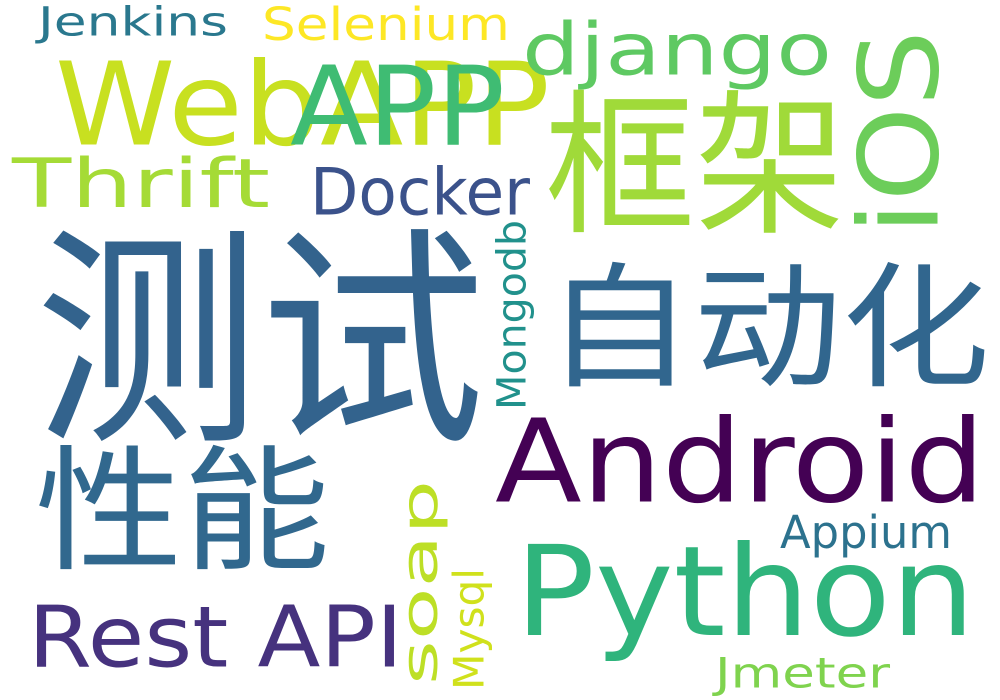 The height and width of the screenshot is (700, 1000). What do you see at coordinates (899, 133) in the screenshot?
I see `word-ios: iOS` at bounding box center [899, 133].